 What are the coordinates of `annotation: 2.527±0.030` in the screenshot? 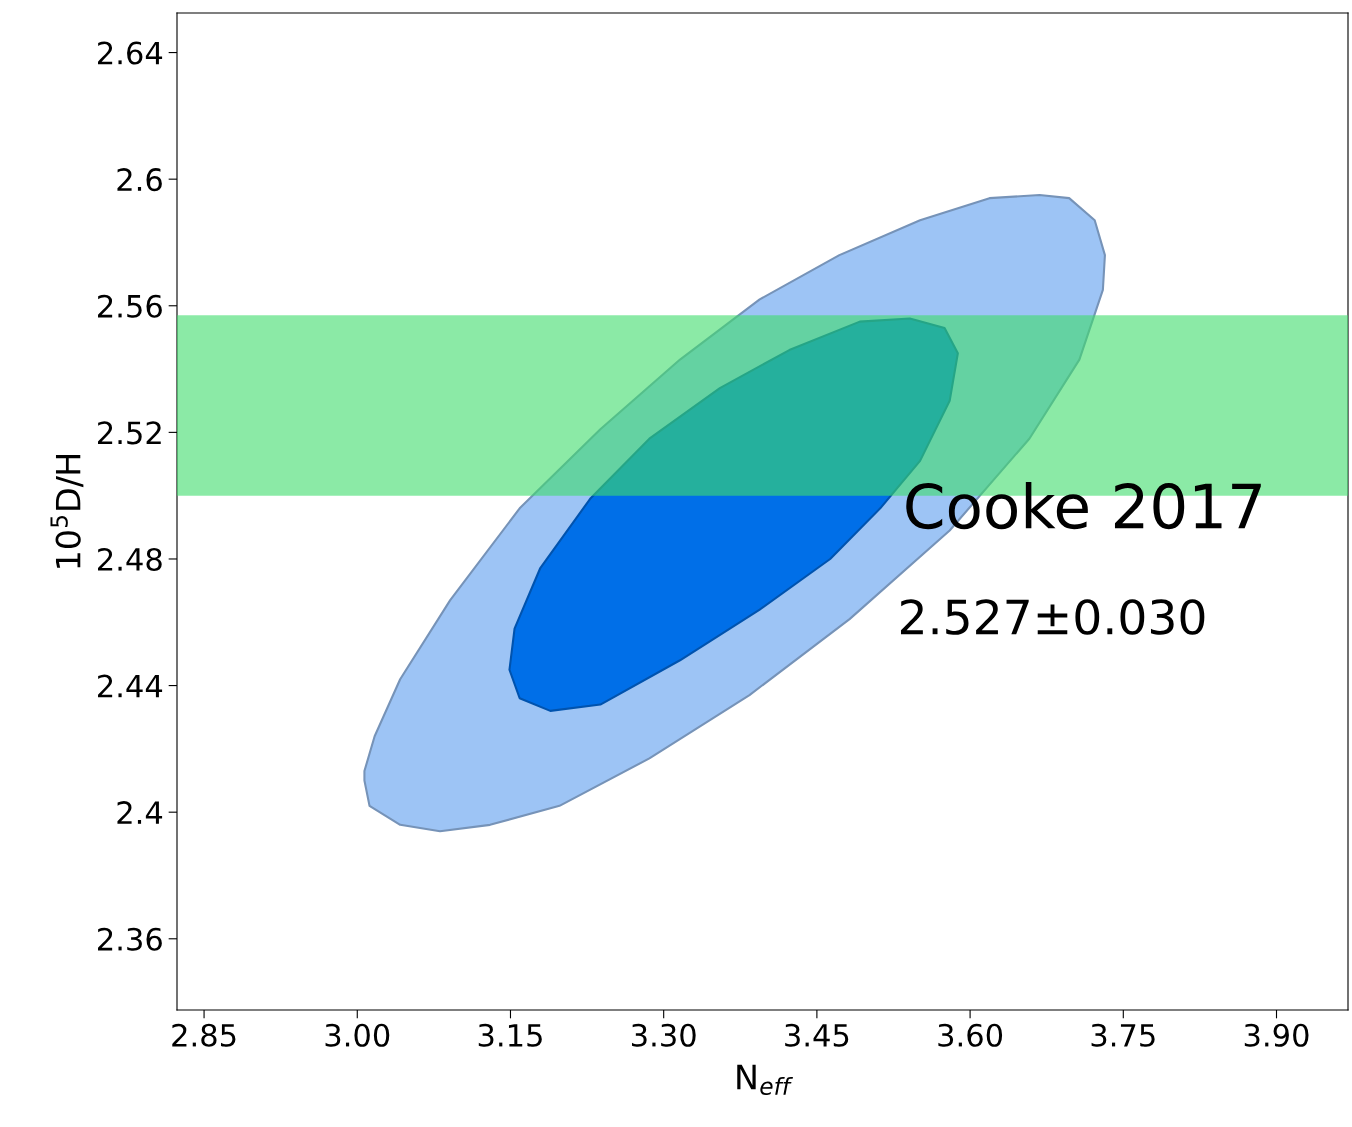 It's located at (1052, 617).